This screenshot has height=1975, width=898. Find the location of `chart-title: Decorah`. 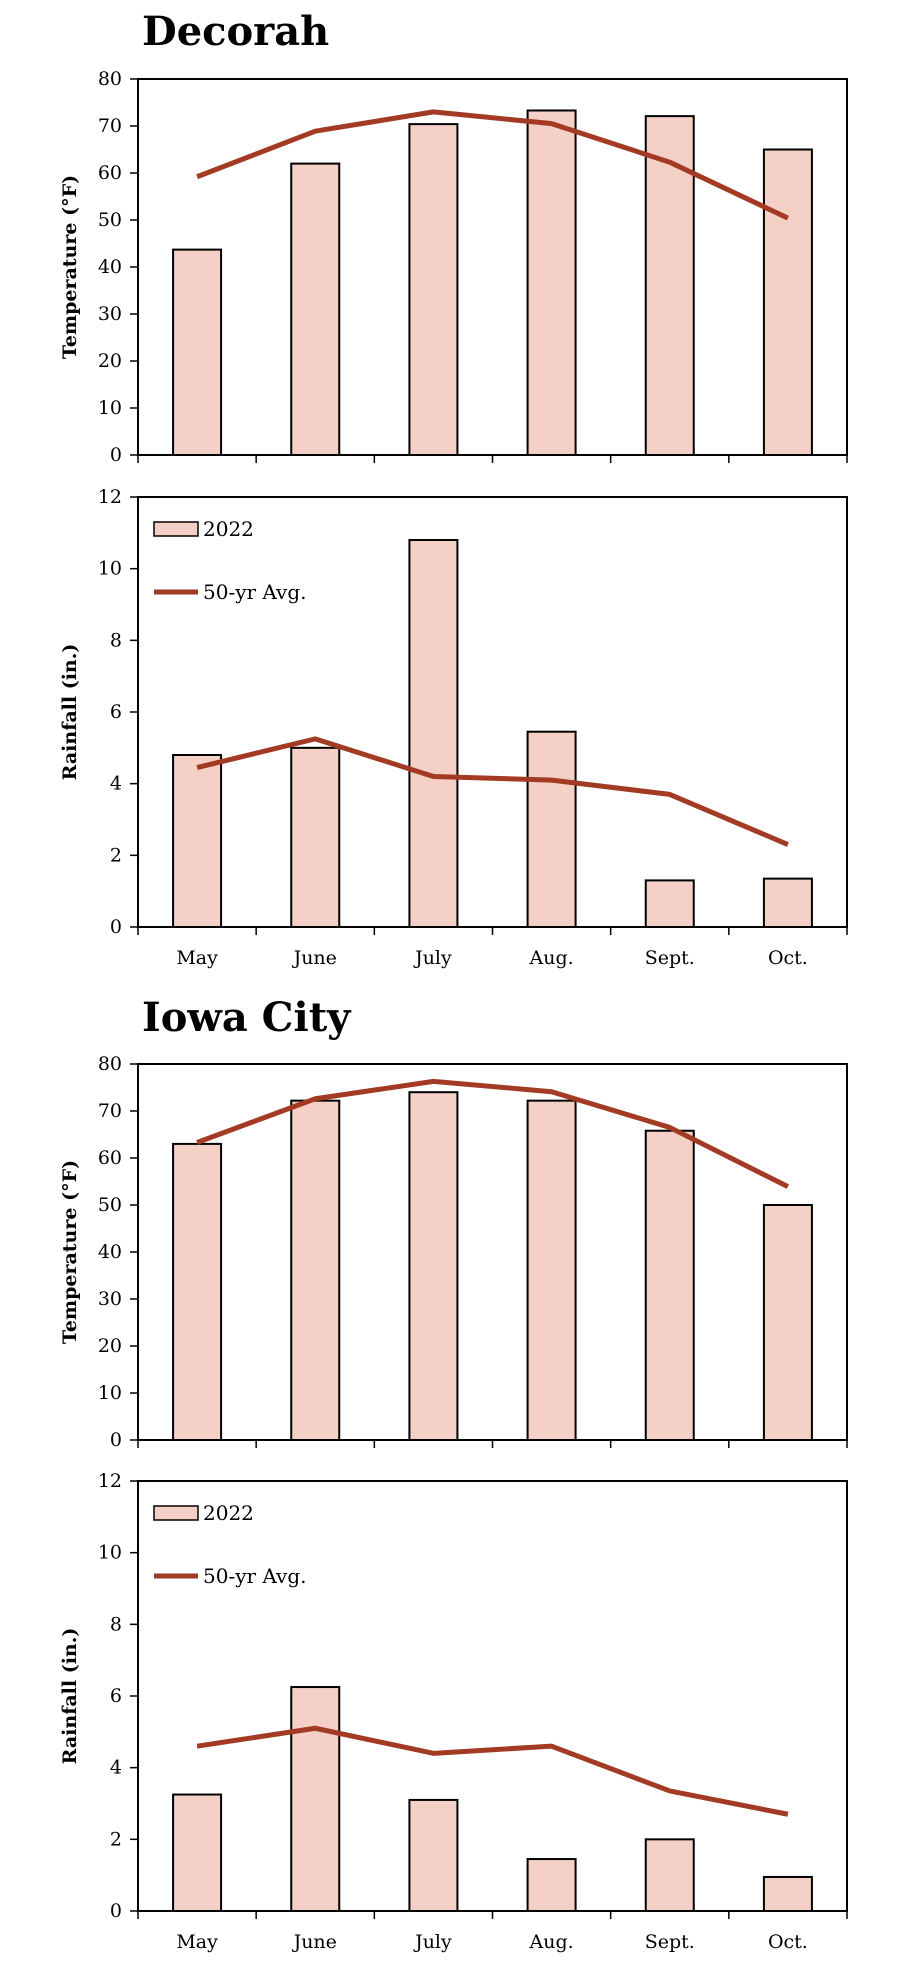

chart-title: Decorah is located at coordinates (235, 31).